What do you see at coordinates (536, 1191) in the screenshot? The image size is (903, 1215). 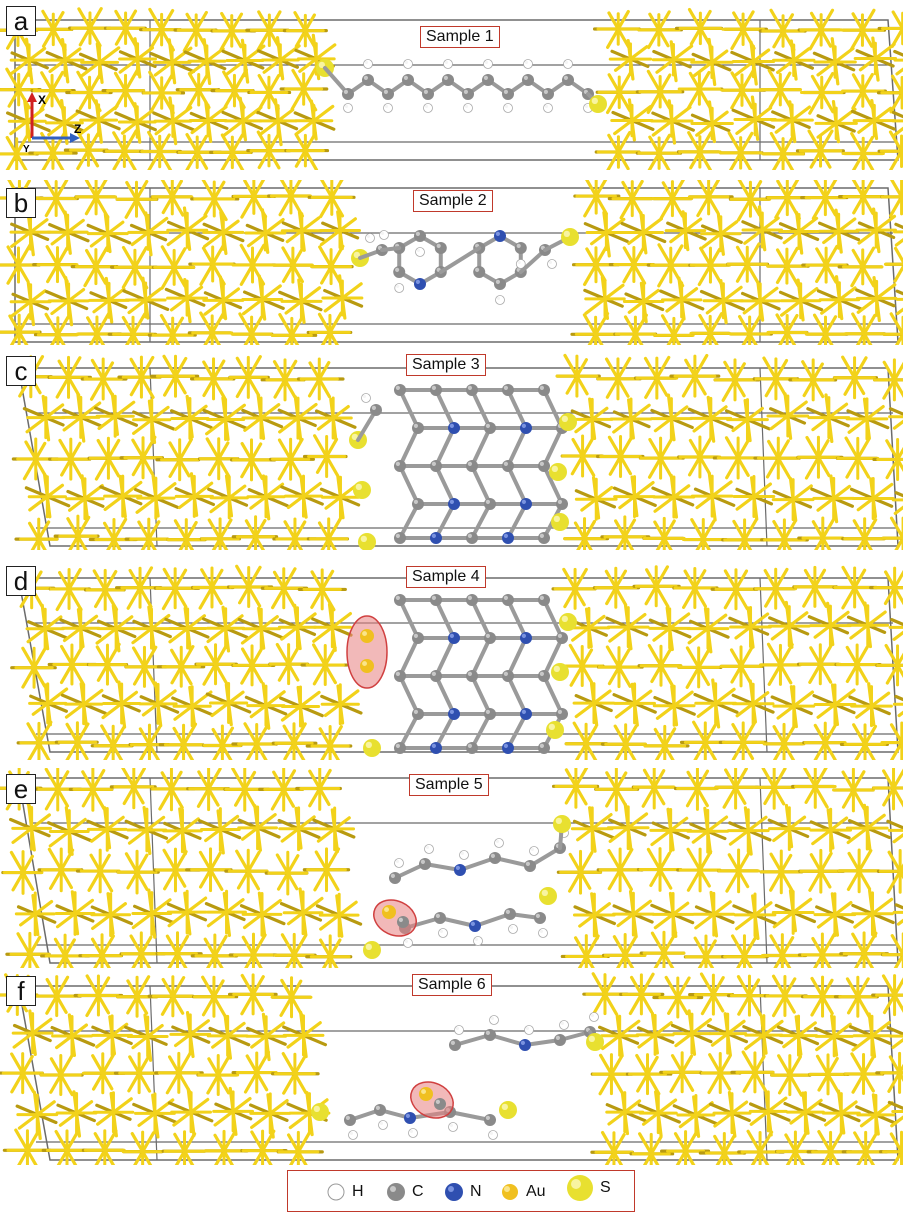 I see `legend-label-au: Au` at bounding box center [536, 1191].